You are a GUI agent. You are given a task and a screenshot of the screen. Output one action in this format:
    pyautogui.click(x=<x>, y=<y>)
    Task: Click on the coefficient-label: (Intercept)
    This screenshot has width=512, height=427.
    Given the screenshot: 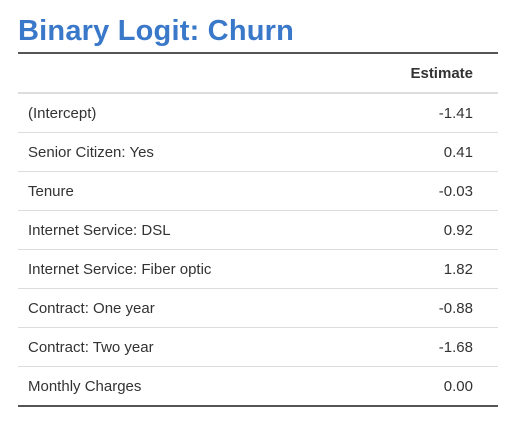 What is the action you would take?
    pyautogui.click(x=160, y=113)
    